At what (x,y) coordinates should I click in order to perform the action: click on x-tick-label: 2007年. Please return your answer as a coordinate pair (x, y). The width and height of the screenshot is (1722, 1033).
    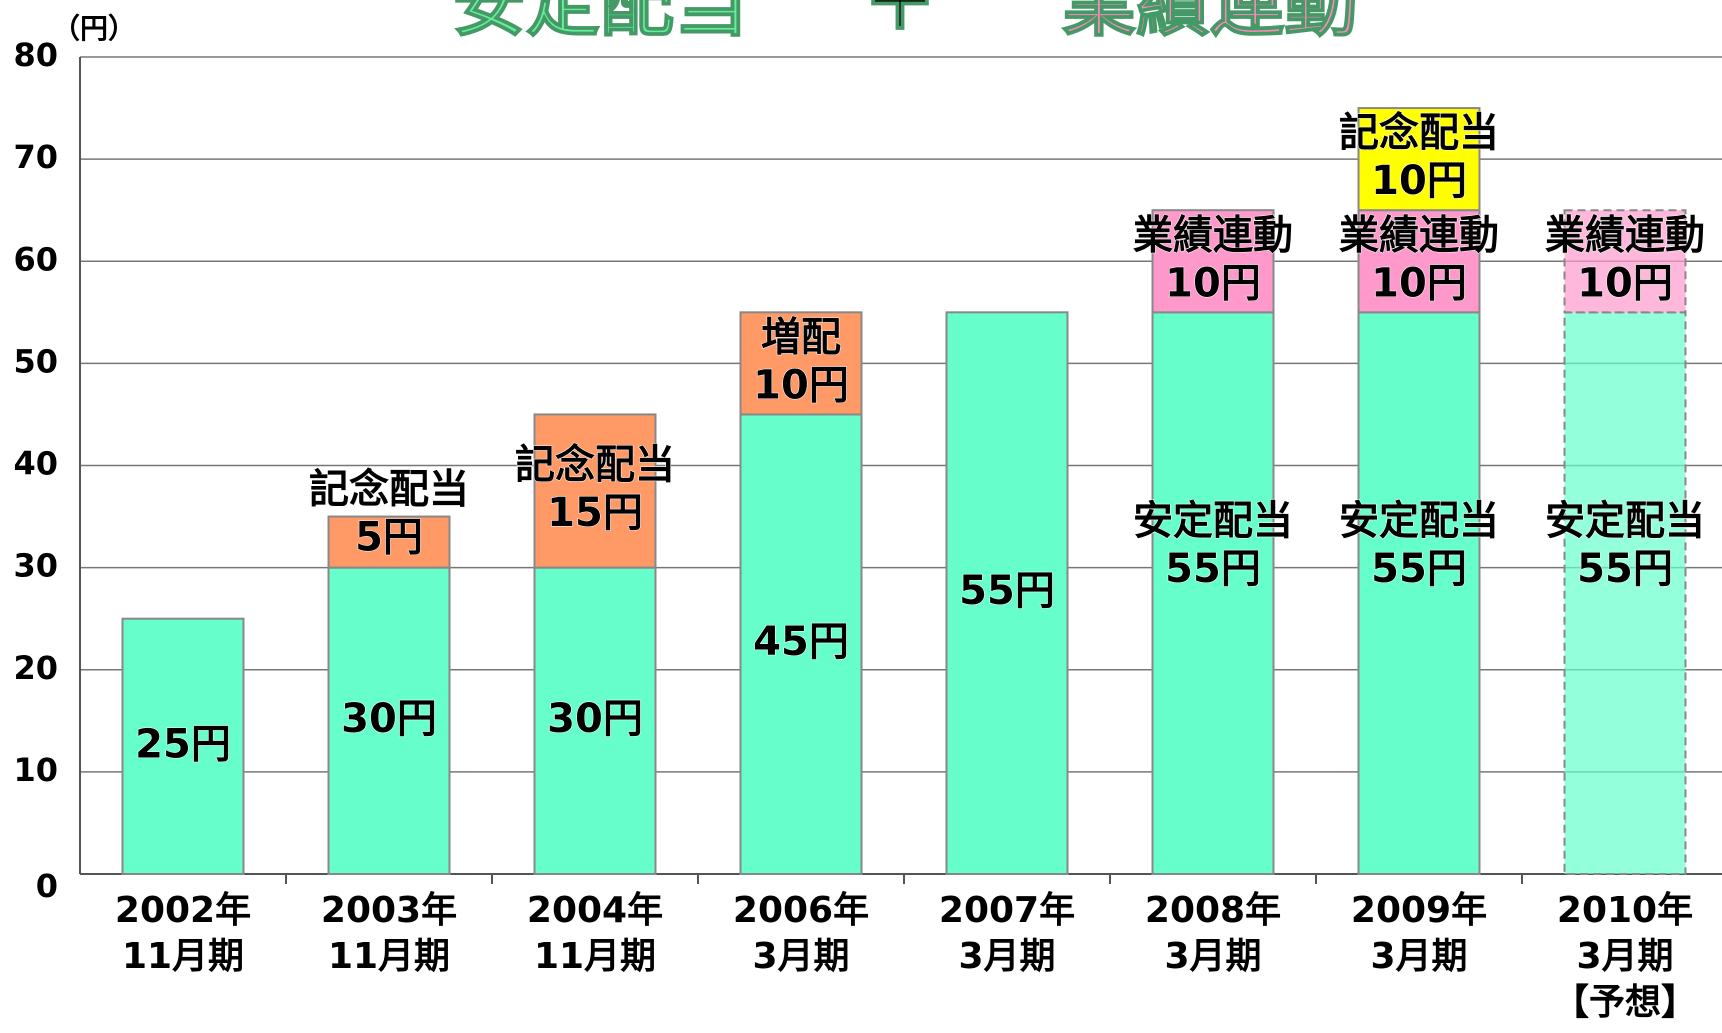
    Looking at the image, I should click on (1007, 910).